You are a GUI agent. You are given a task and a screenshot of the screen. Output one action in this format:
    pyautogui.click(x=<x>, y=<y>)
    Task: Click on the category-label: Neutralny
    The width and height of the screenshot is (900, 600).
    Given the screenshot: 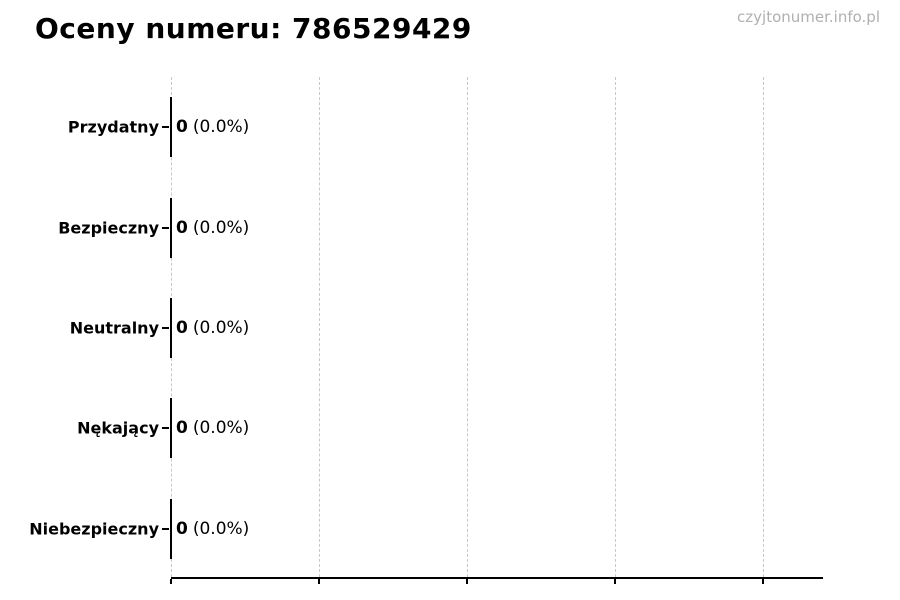 What is the action you would take?
    pyautogui.click(x=114, y=328)
    